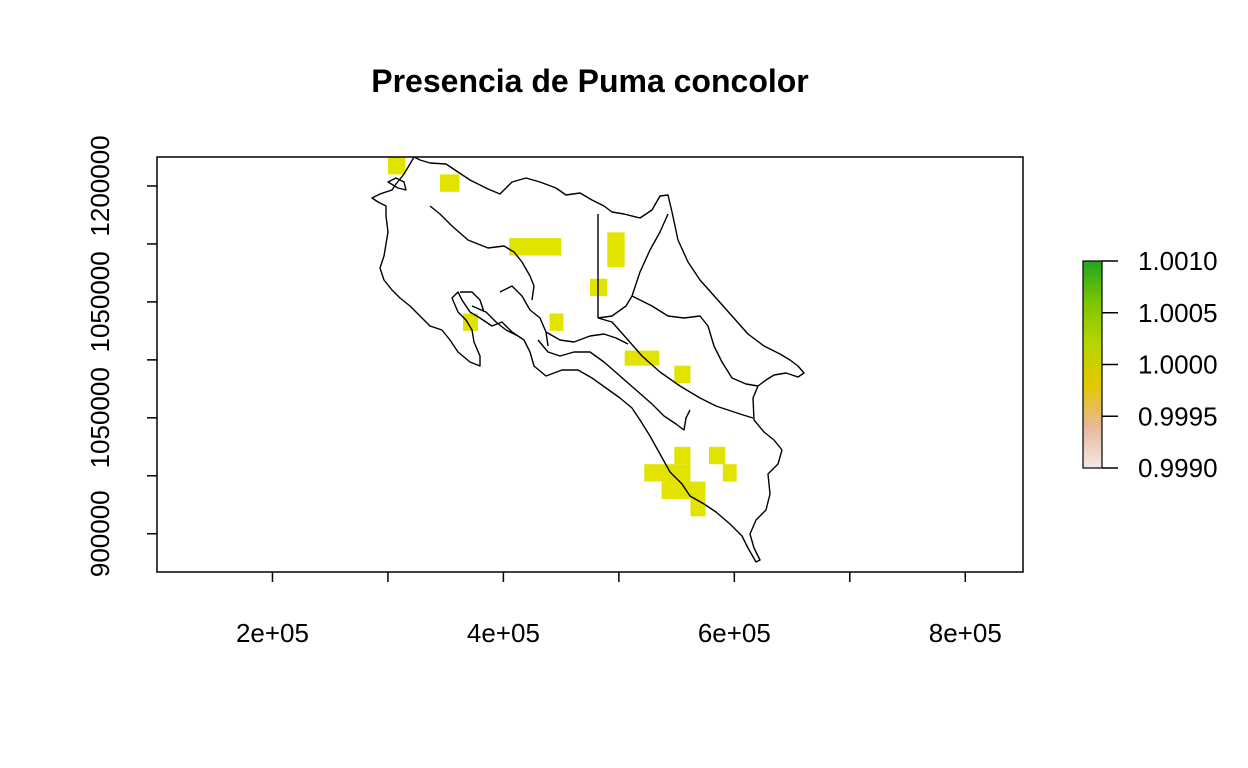  What do you see at coordinates (1178, 261) in the screenshot?
I see `legend-label: 1.0010` at bounding box center [1178, 261].